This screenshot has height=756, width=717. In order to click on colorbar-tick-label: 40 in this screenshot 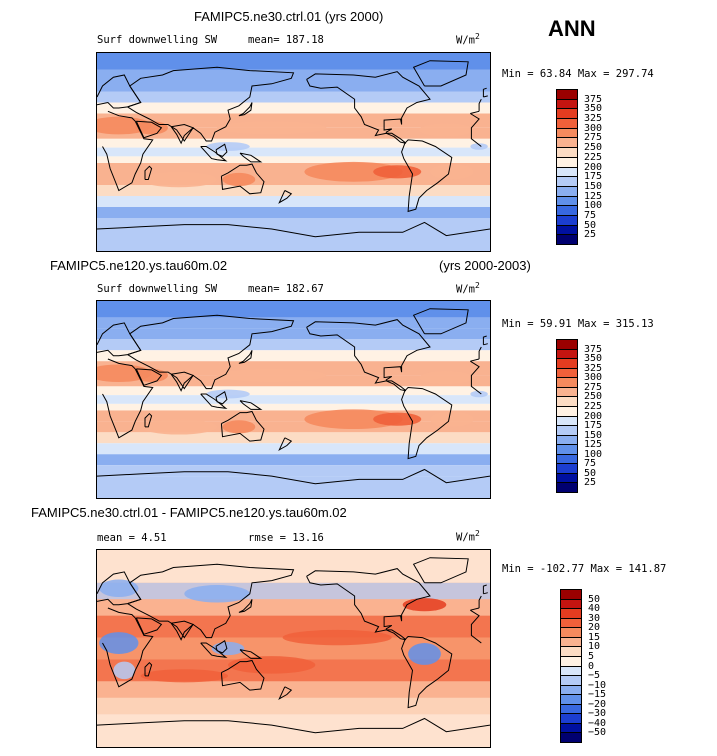, I will do `click(594, 609)`.